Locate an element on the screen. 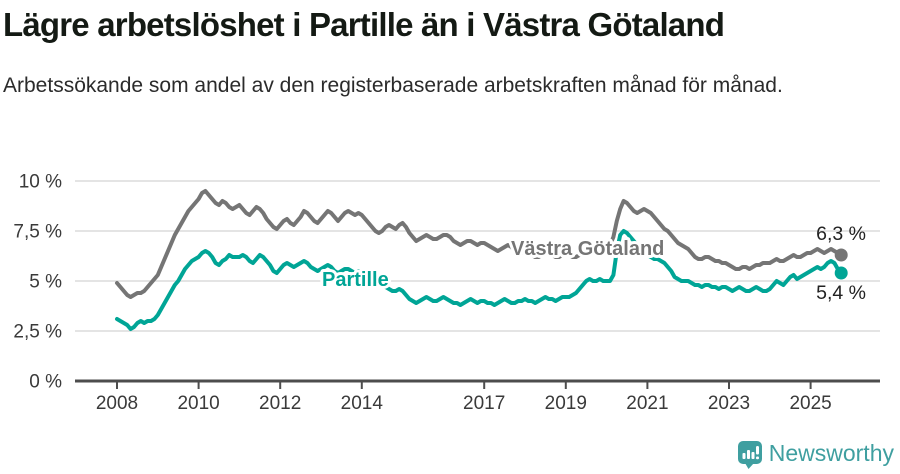 The width and height of the screenshot is (900, 474). series-name-label-1: Partille is located at coordinates (355, 280).